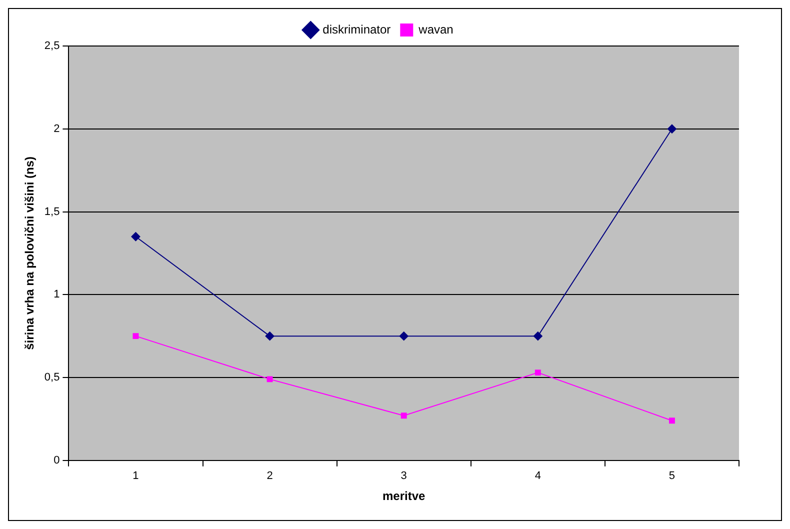  I want to click on y-axis-title: širina vrha na polovični višini (ns), so click(29, 253).